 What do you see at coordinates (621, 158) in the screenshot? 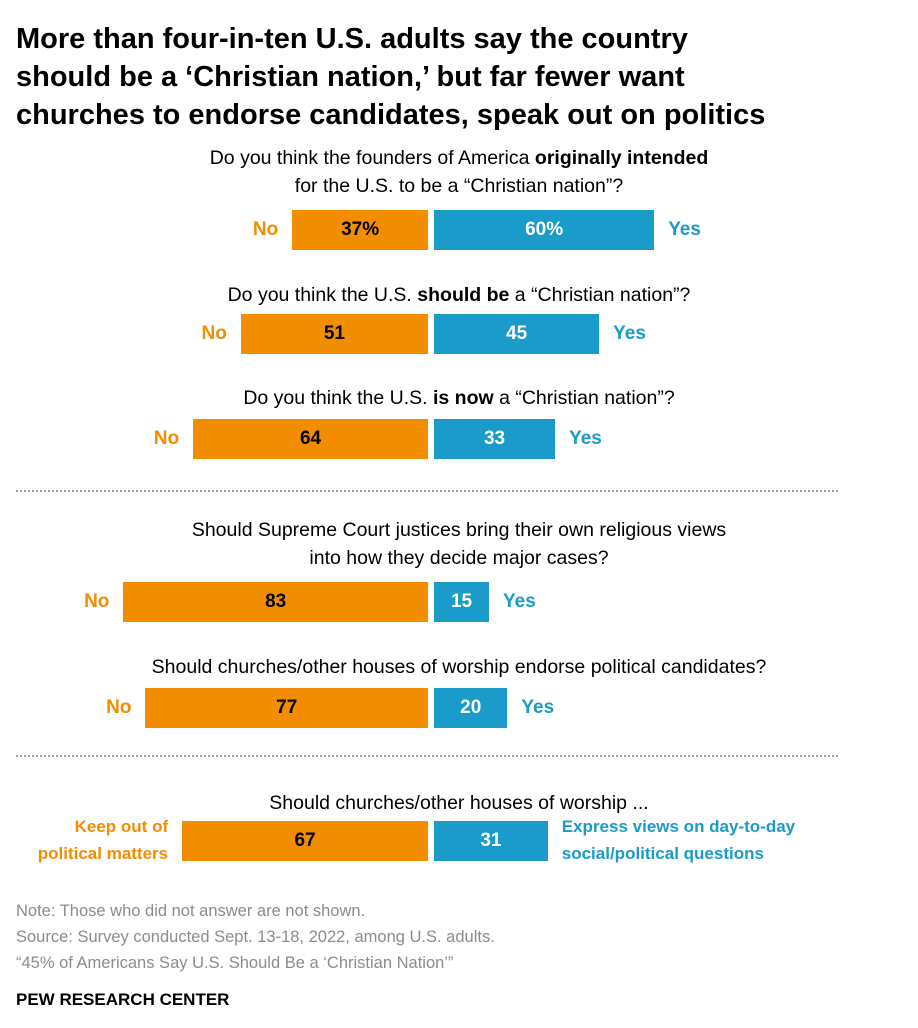
I see `question-1-emphasis: originally intended` at bounding box center [621, 158].